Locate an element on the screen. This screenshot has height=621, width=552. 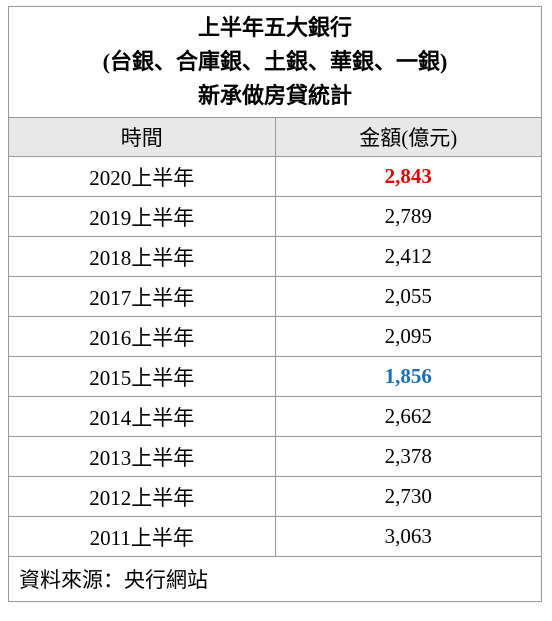
row: 2016上半年 2,095 is located at coordinates (275, 336).